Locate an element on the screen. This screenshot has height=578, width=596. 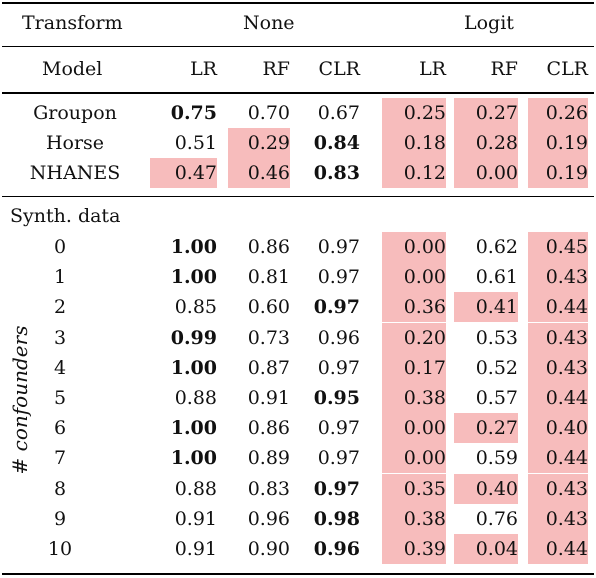
synth-row-label: 8 is located at coordinates (60, 488).